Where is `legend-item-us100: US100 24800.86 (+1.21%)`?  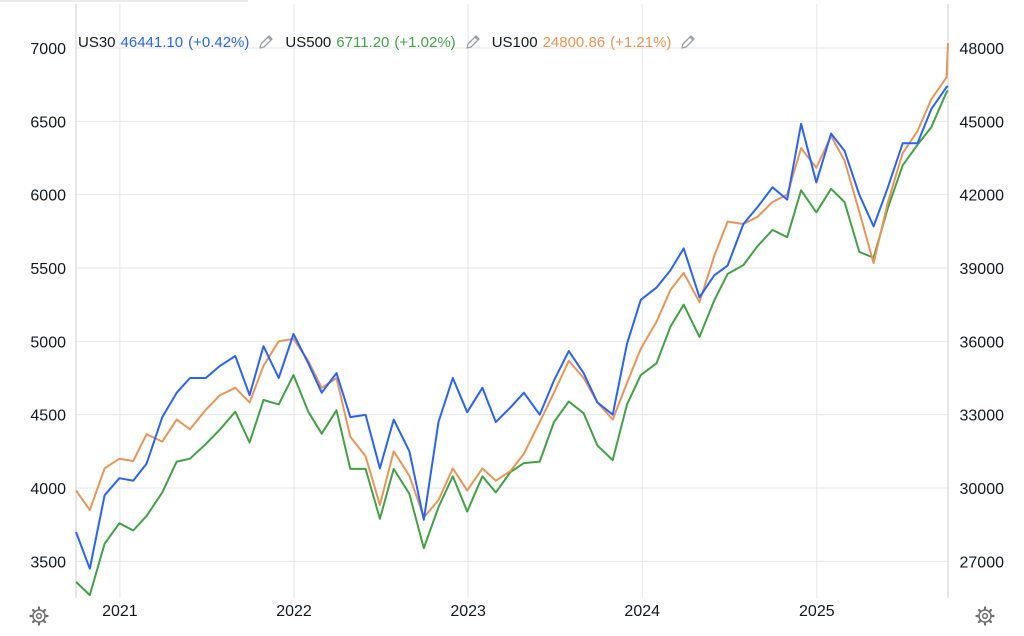
legend-item-us100: US100 24800.86 (+1.21%) is located at coordinates (595, 42).